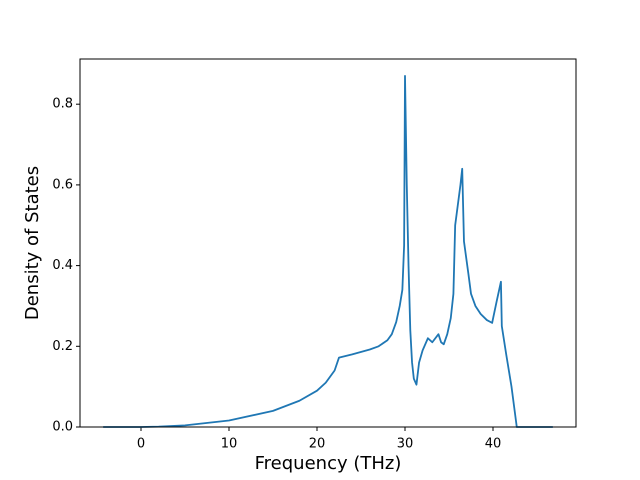 This screenshot has height=480, width=640. I want to click on x-tick-label: 30, so click(405, 444).